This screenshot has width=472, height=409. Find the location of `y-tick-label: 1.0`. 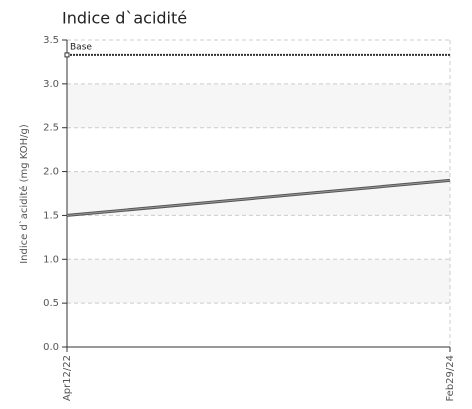

y-tick-label: 1.0 is located at coordinates (51, 259).